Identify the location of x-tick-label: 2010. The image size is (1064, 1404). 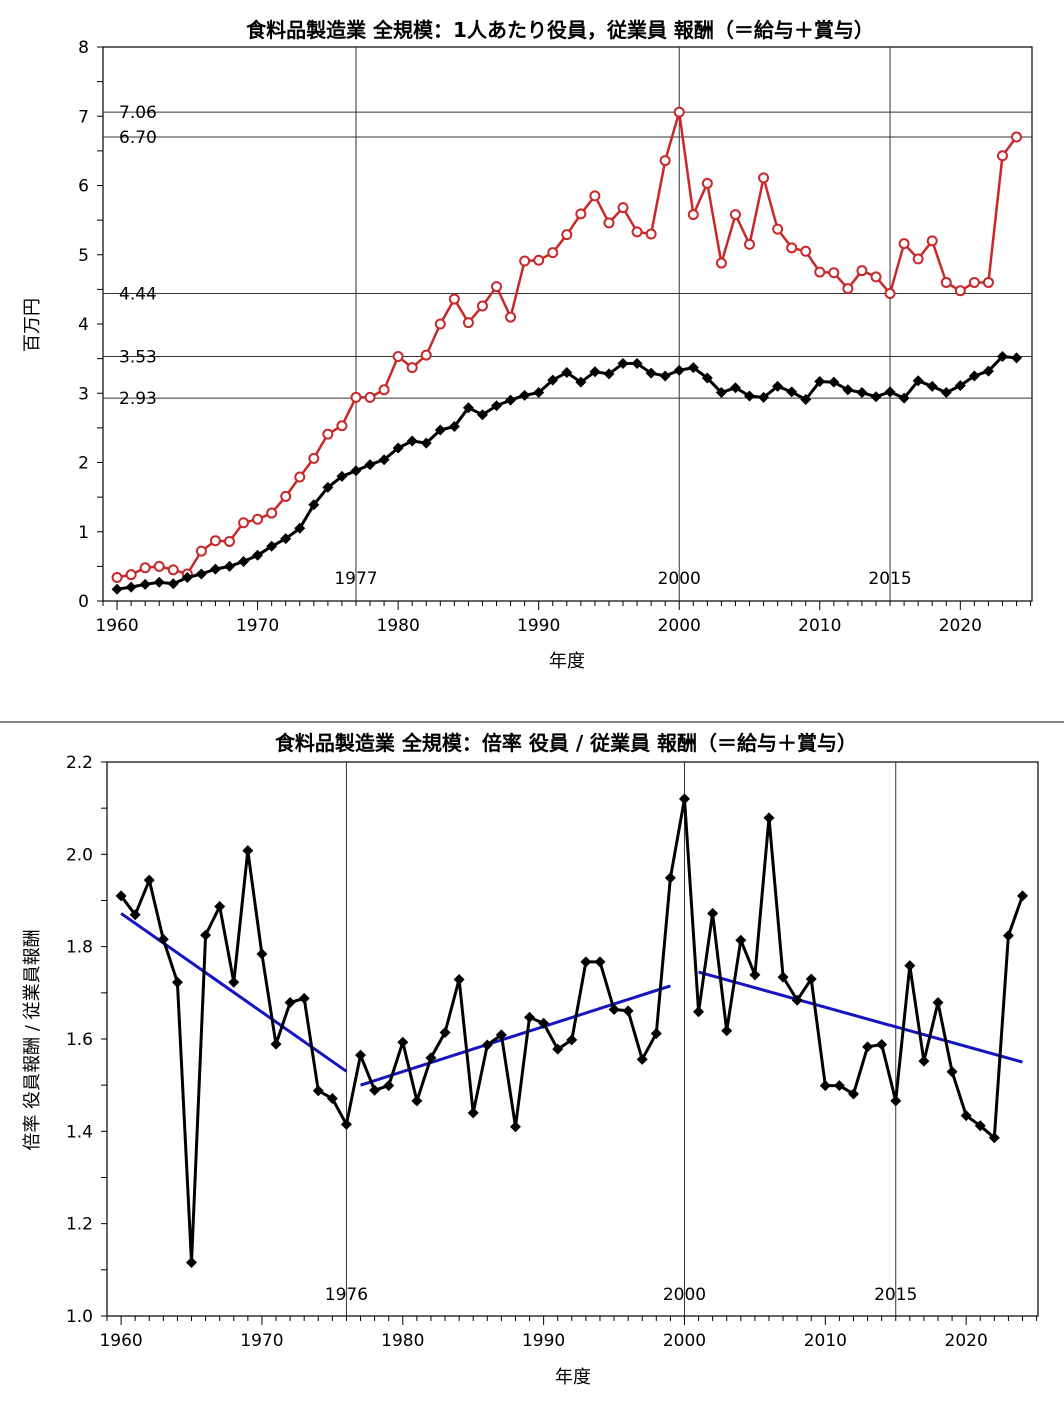
(825, 1341).